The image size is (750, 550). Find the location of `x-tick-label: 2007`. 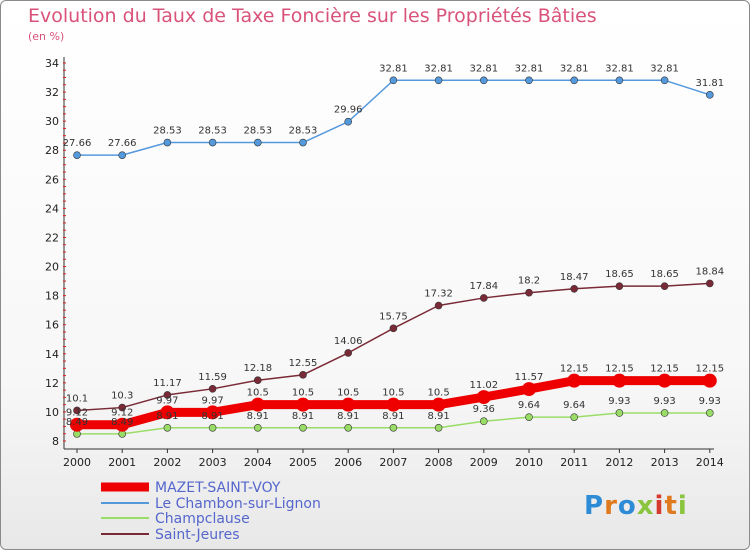

x-tick-label: 2007 is located at coordinates (393, 462).